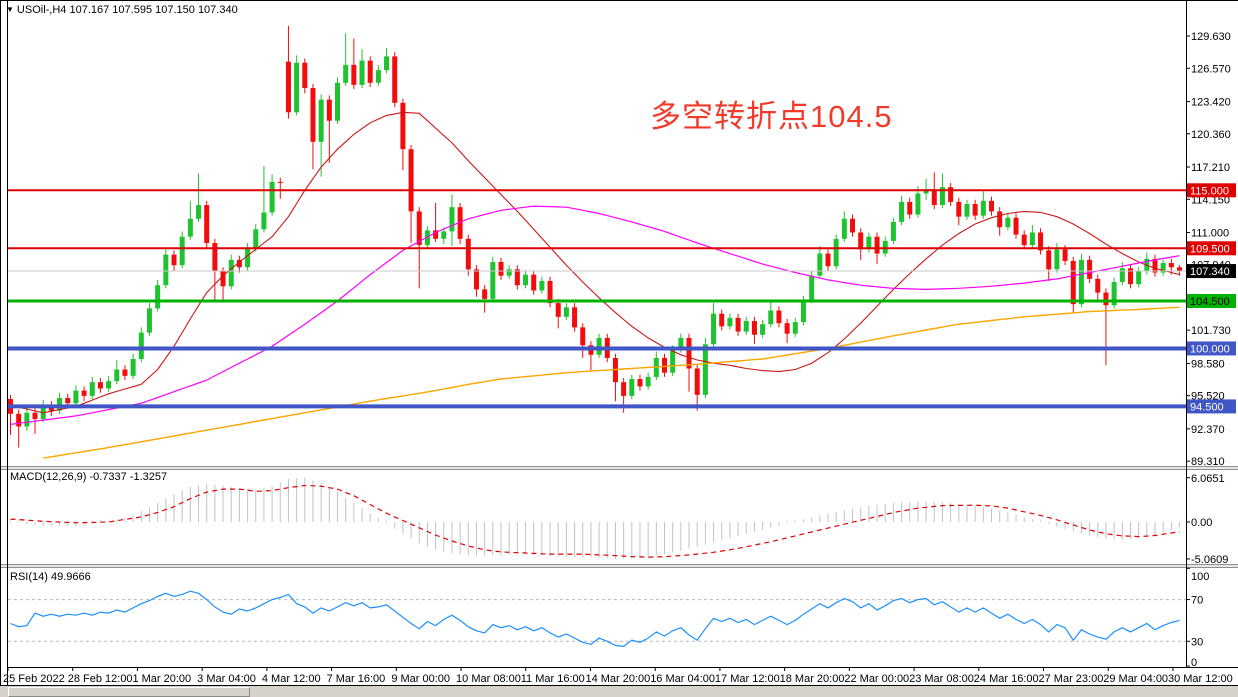 This screenshot has height=697, width=1238. Describe the element at coordinates (619, 691) in the screenshot. I see `horizontal-scrollbar` at that location.